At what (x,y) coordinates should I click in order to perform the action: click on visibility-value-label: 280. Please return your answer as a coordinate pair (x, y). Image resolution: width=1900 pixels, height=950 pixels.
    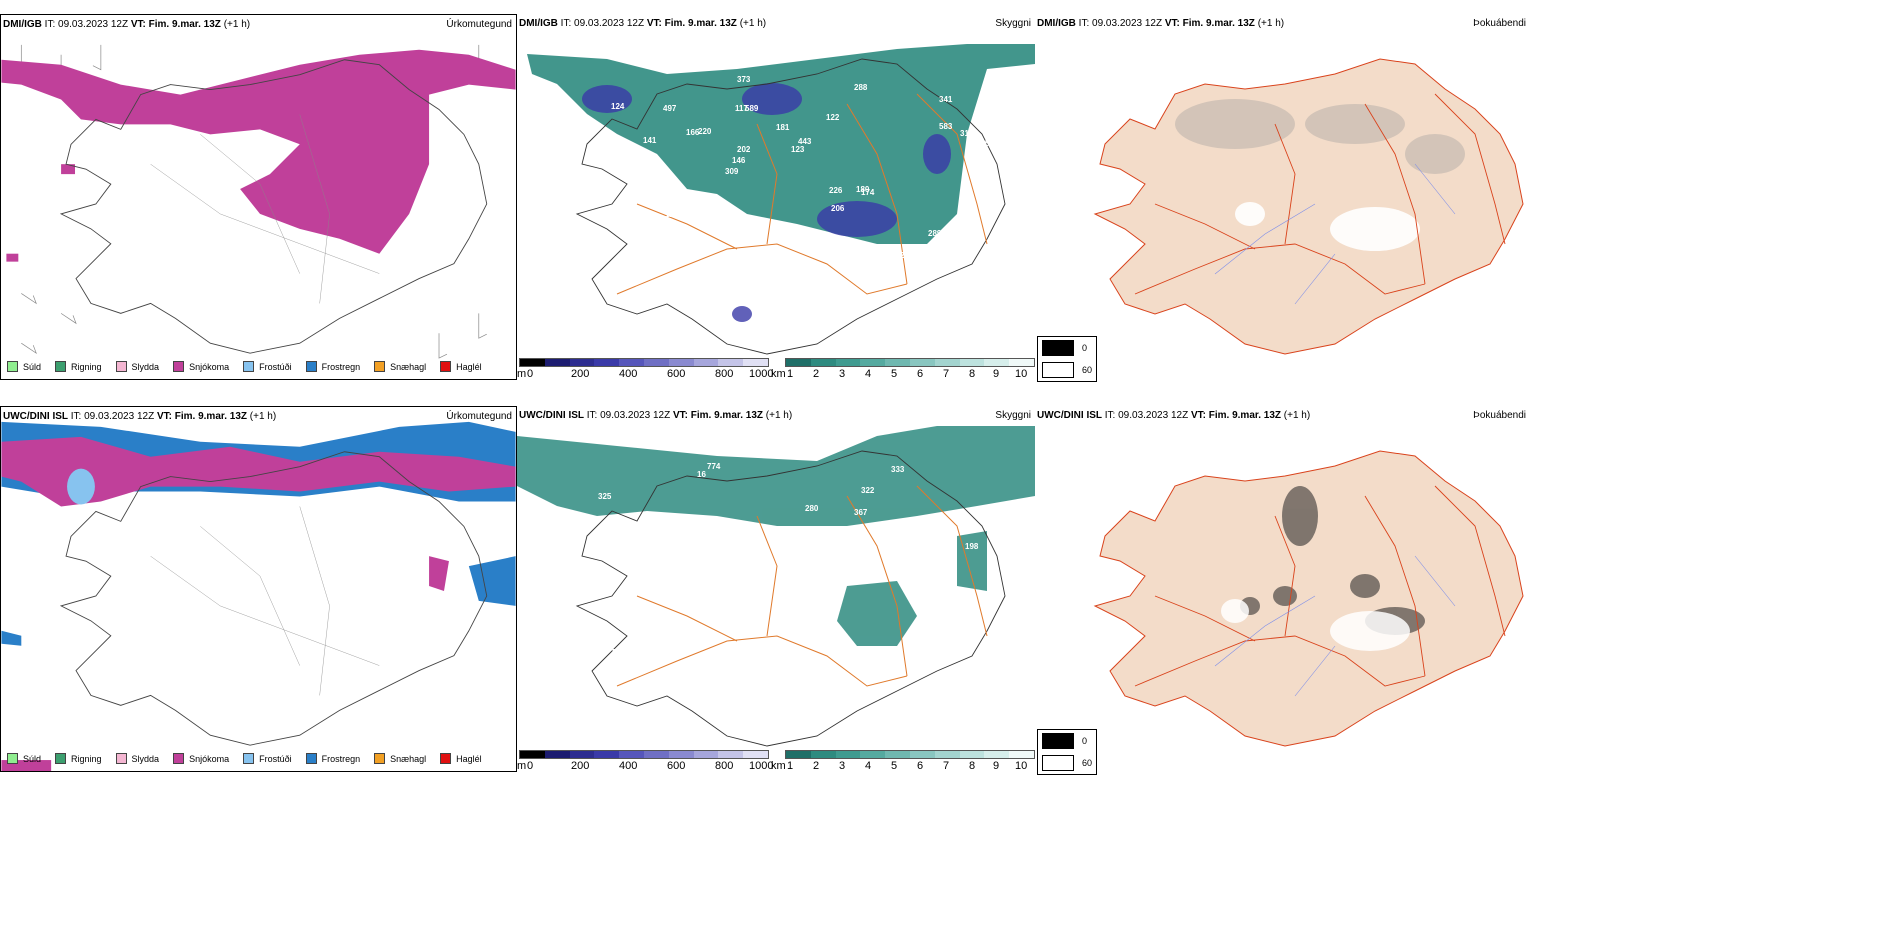
    Looking at the image, I should click on (812, 508).